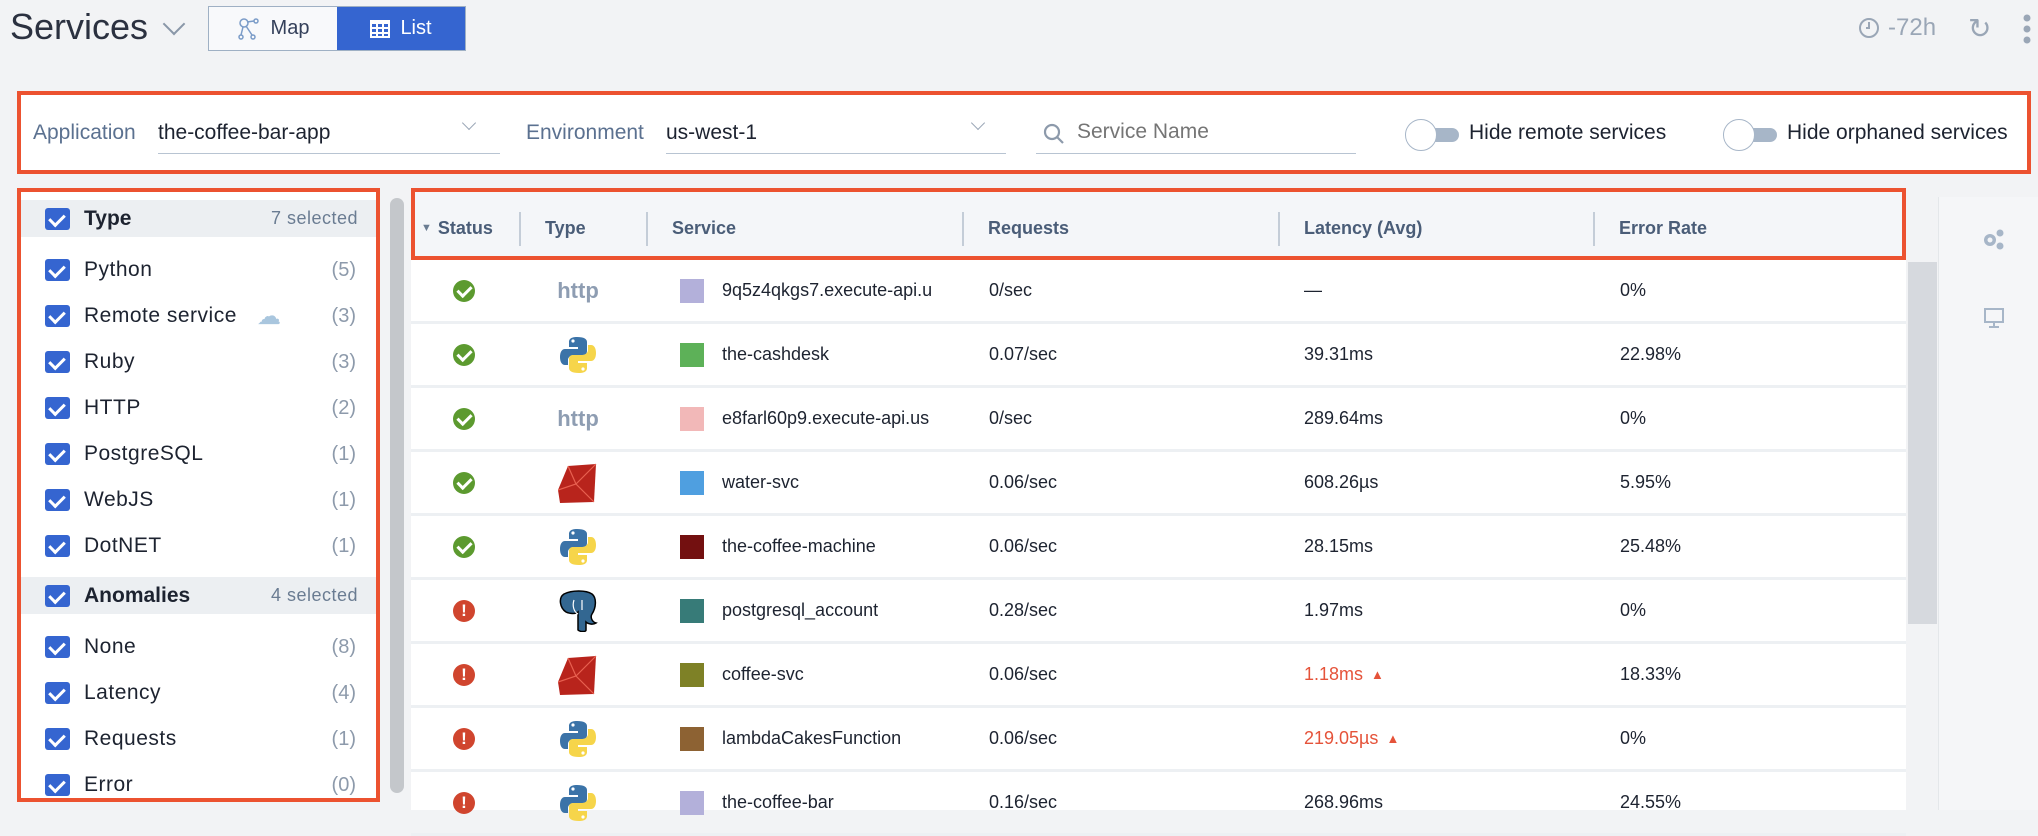 The width and height of the screenshot is (2038, 836). What do you see at coordinates (269, 316) in the screenshot?
I see `cloud-icon: ☁` at bounding box center [269, 316].